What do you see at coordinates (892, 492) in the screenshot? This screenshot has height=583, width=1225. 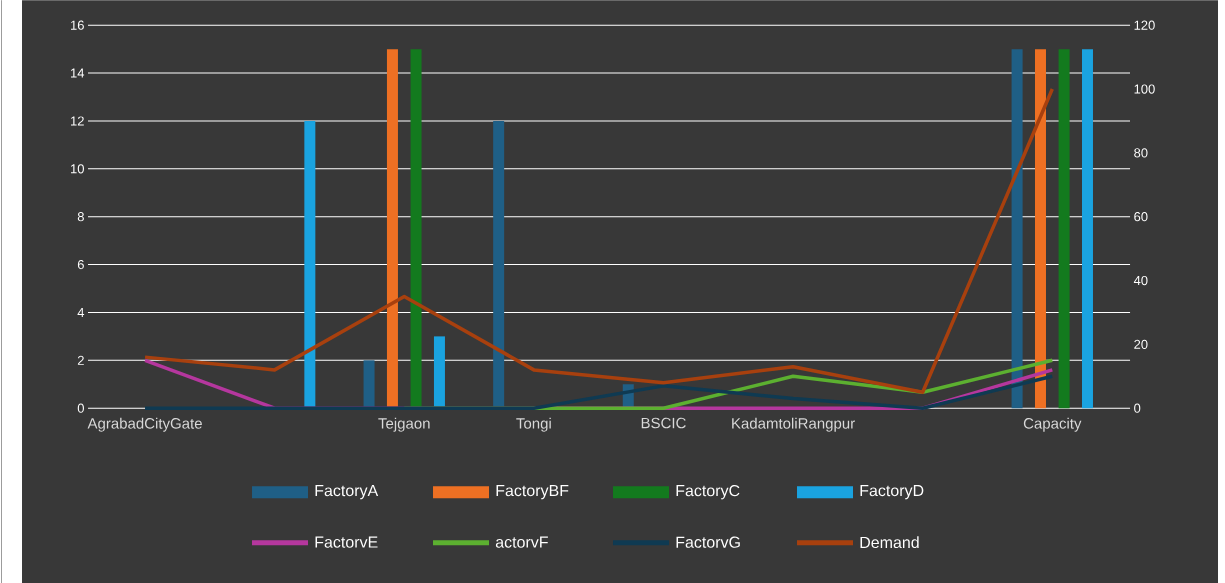 I see `legend-label: FactoryD` at bounding box center [892, 492].